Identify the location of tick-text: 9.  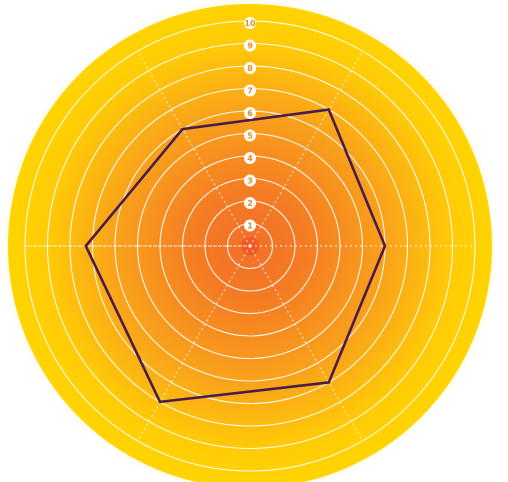
(250, 46).